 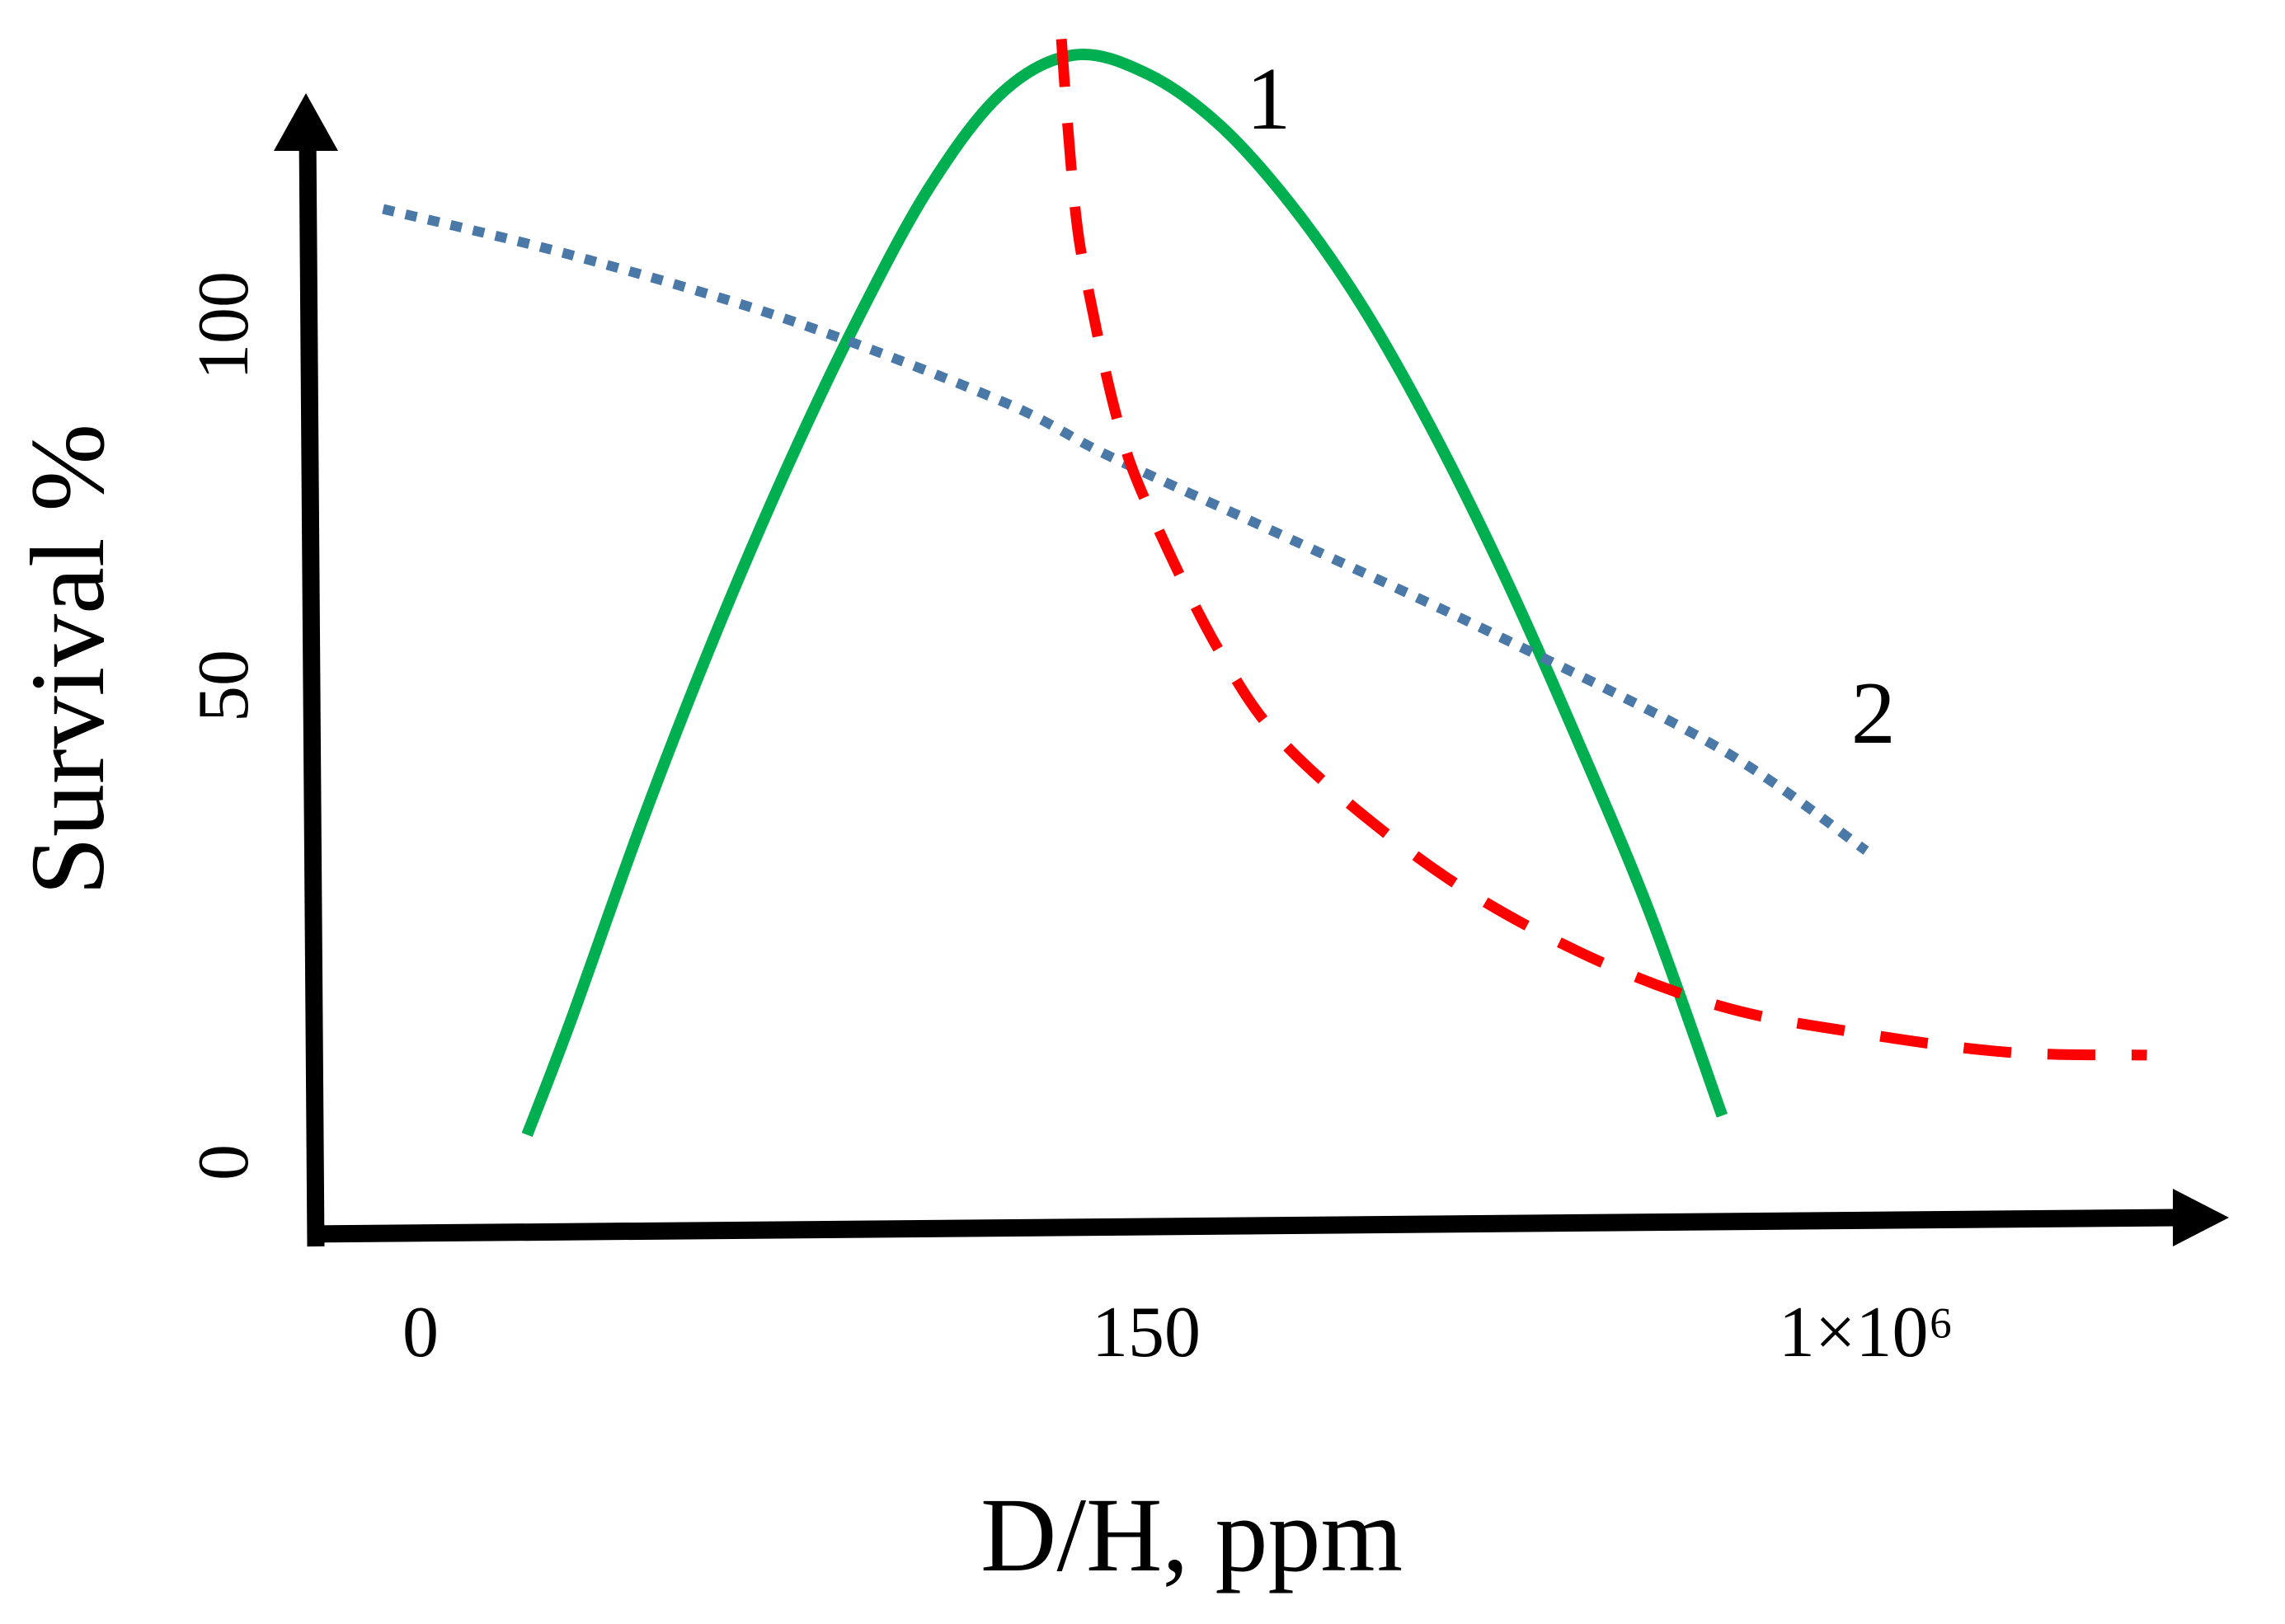 What do you see at coordinates (306, 122) in the screenshot?
I see `y-axis-arrowhead` at bounding box center [306, 122].